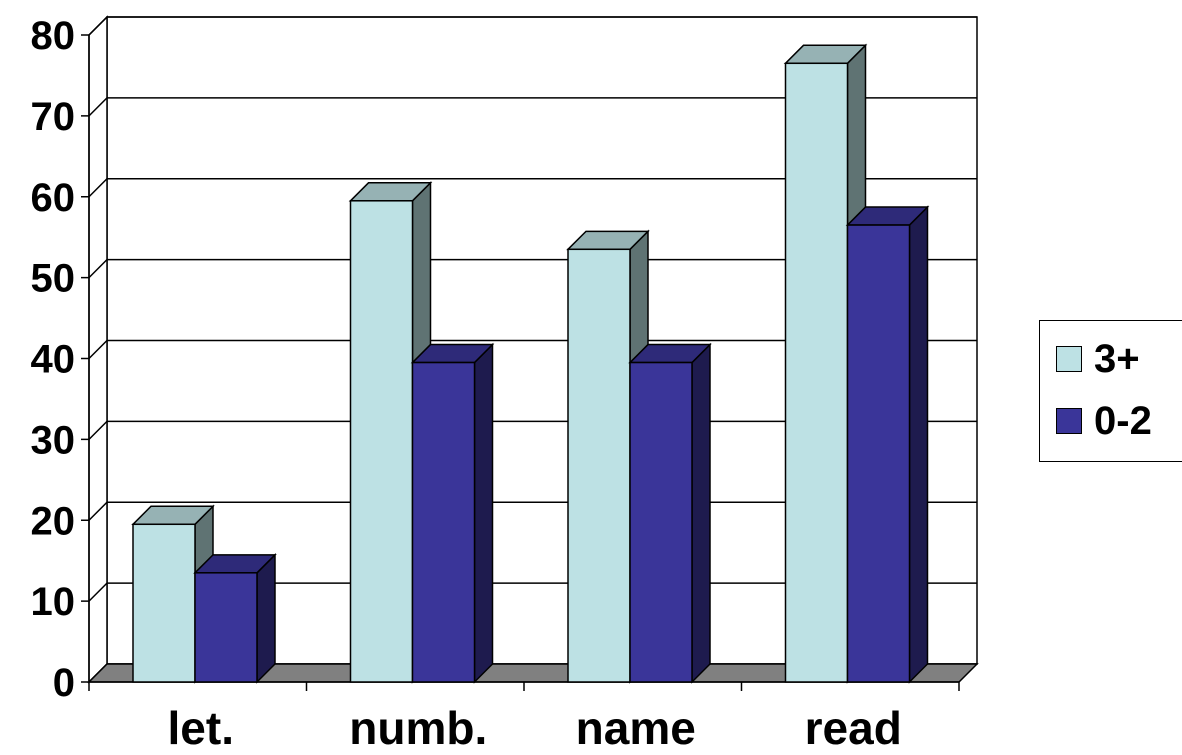 The height and width of the screenshot is (755, 1182). Describe the element at coordinates (53, 198) in the screenshot. I see `y-tick-label: 60` at that location.